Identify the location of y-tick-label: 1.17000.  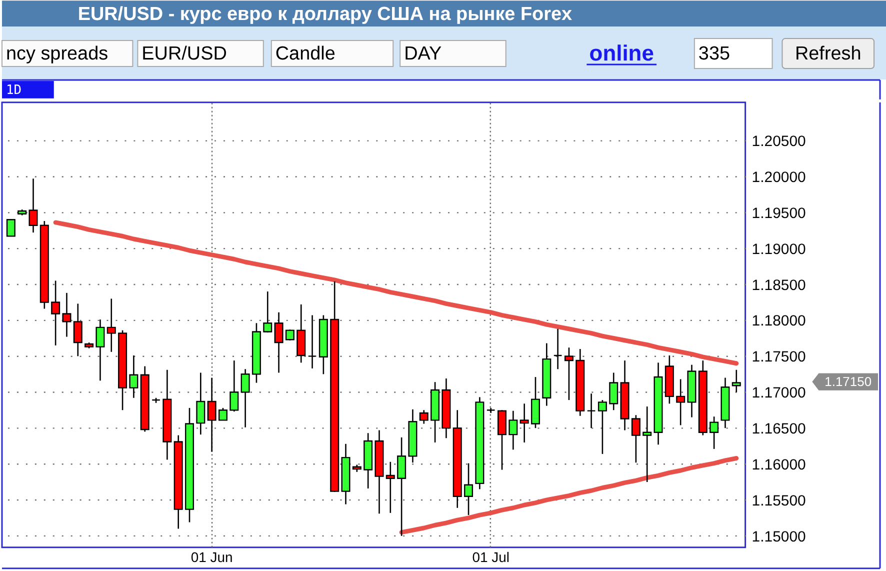
(779, 393).